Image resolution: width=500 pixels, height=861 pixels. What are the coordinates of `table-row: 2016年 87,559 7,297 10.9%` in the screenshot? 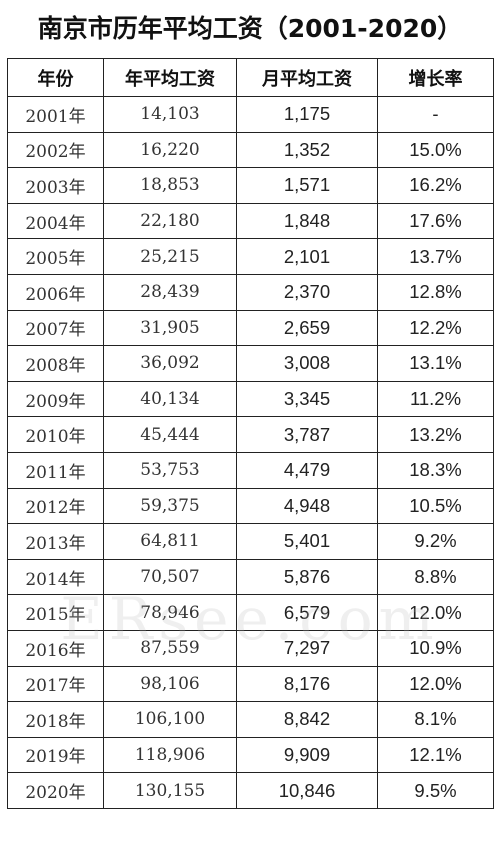 It's located at (250, 648).